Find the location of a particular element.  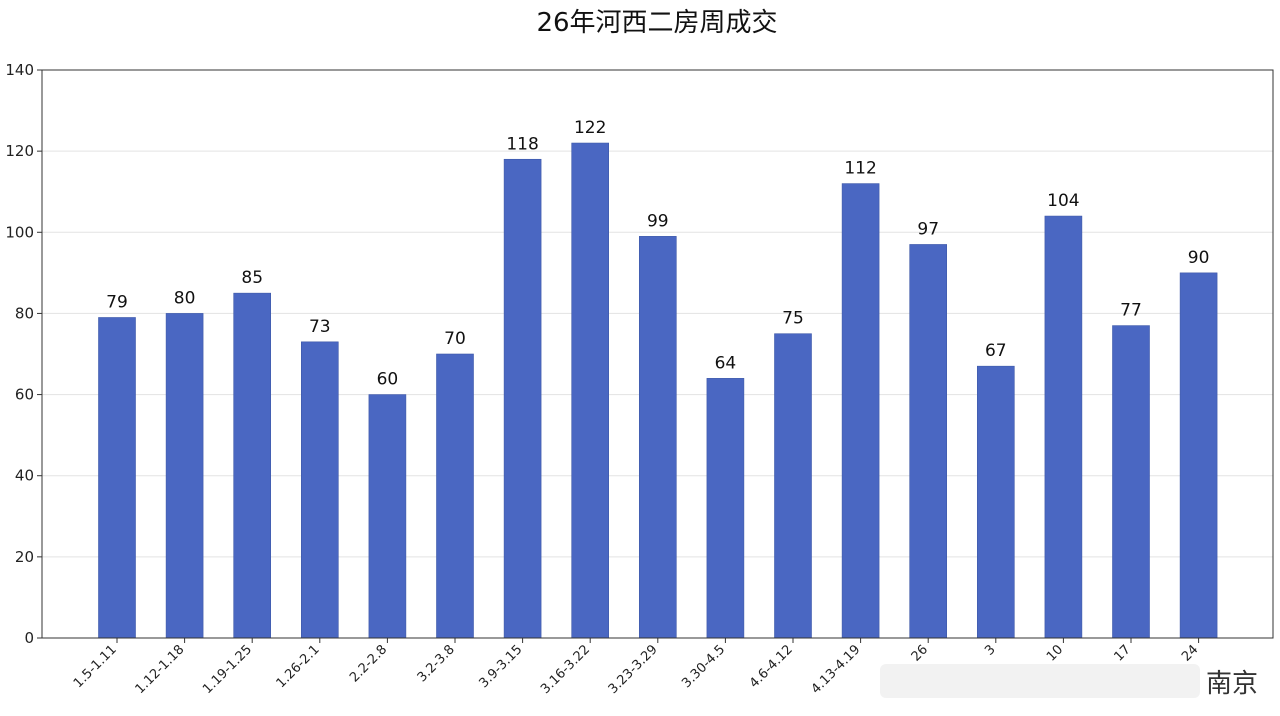

watermark-bar is located at coordinates (1040, 681).